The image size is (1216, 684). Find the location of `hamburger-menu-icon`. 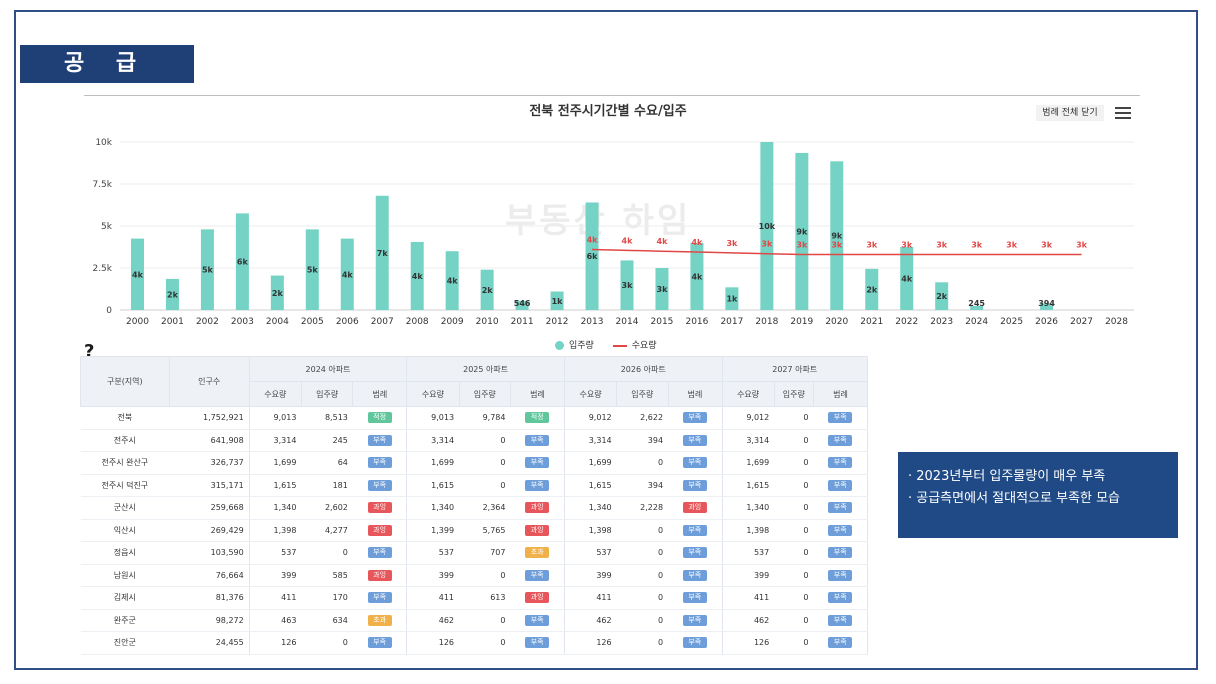

hamburger-menu-icon is located at coordinates (1123, 113).